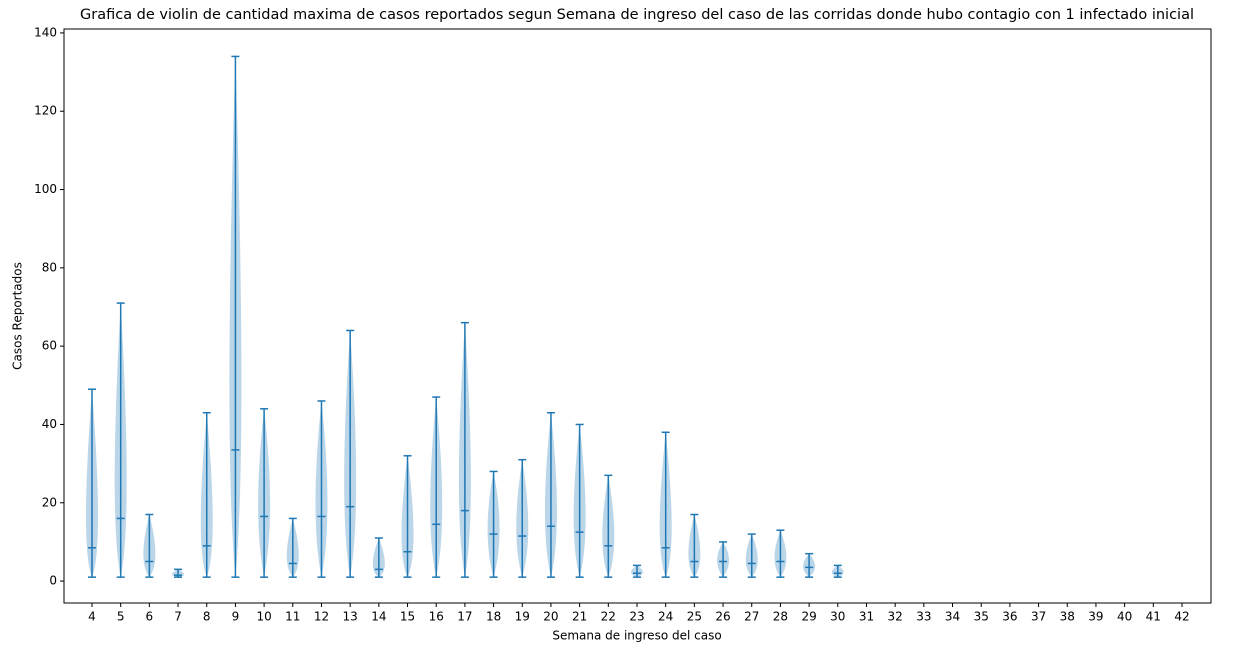  Describe the element at coordinates (1038, 617) in the screenshot. I see `x-tick-label: 37` at that location.